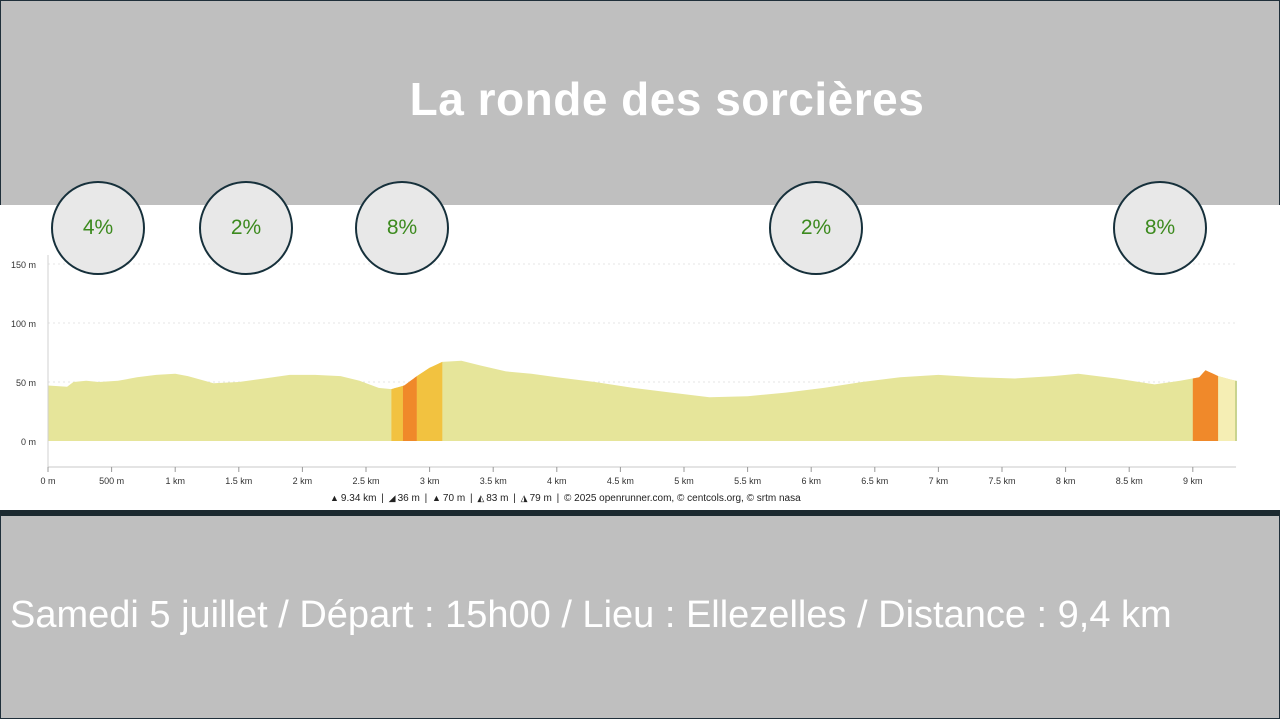  What do you see at coordinates (28, 442) in the screenshot?
I see `y-tick-label: 0 m` at bounding box center [28, 442].